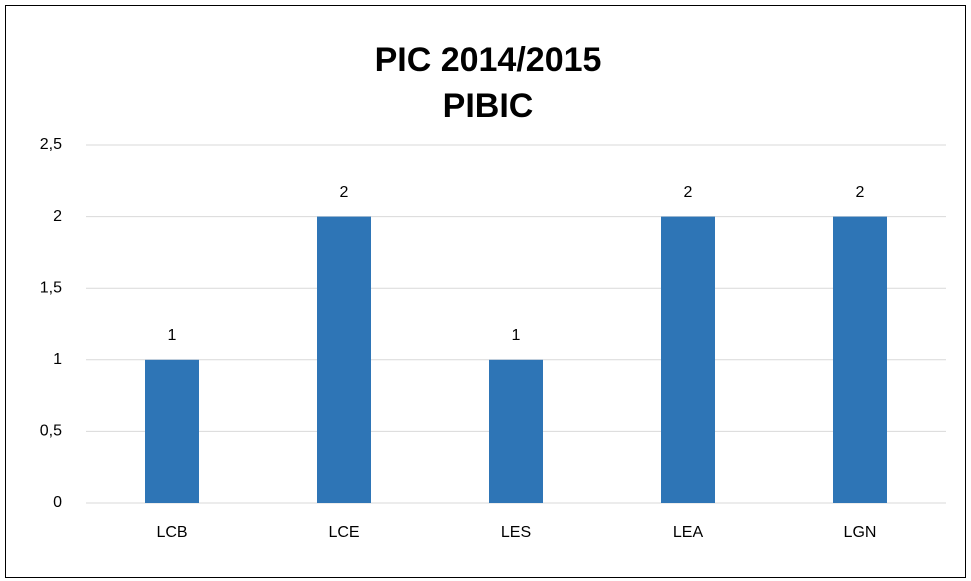 The image size is (971, 581). What do you see at coordinates (343, 532) in the screenshot?
I see `x-tick-label: LCE` at bounding box center [343, 532].